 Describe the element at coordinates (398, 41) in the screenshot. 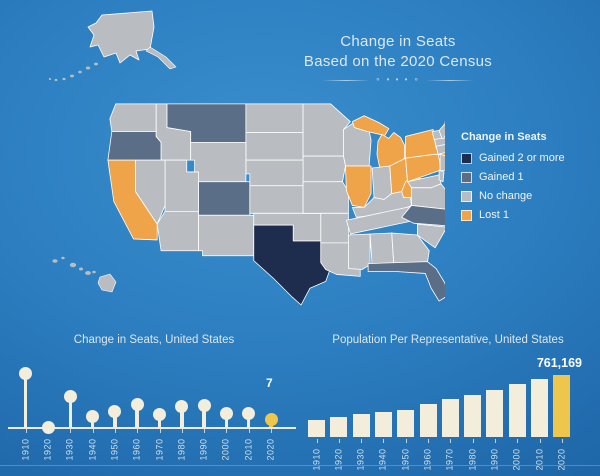

I see `title-line-1: Change in Seats` at that location.